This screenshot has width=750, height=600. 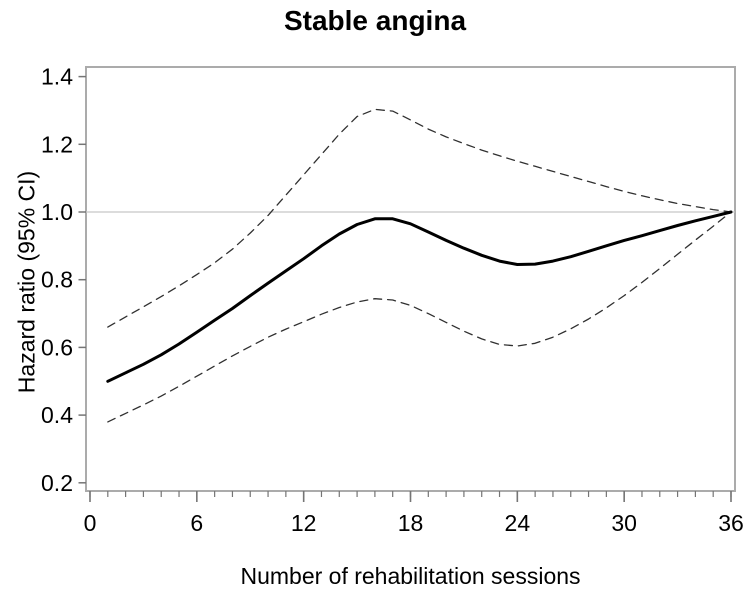 What do you see at coordinates (57, 212) in the screenshot?
I see `y-tick-label: 1.0` at bounding box center [57, 212].